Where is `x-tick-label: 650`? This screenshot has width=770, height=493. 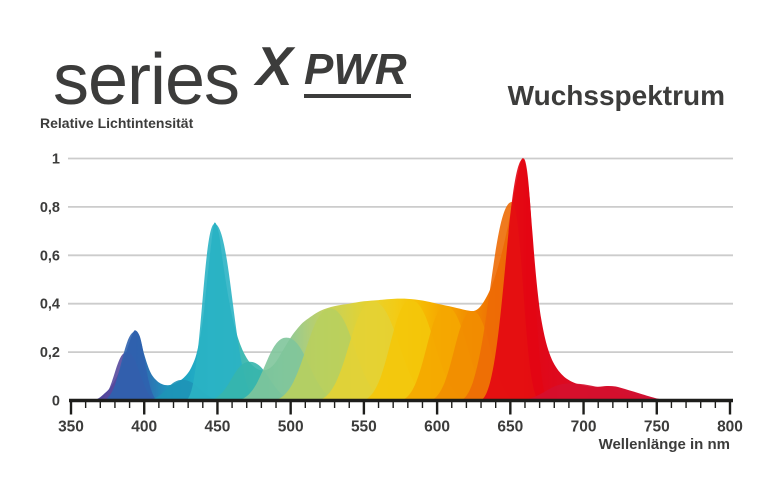 x-tick-label: 650 is located at coordinates (510, 427).